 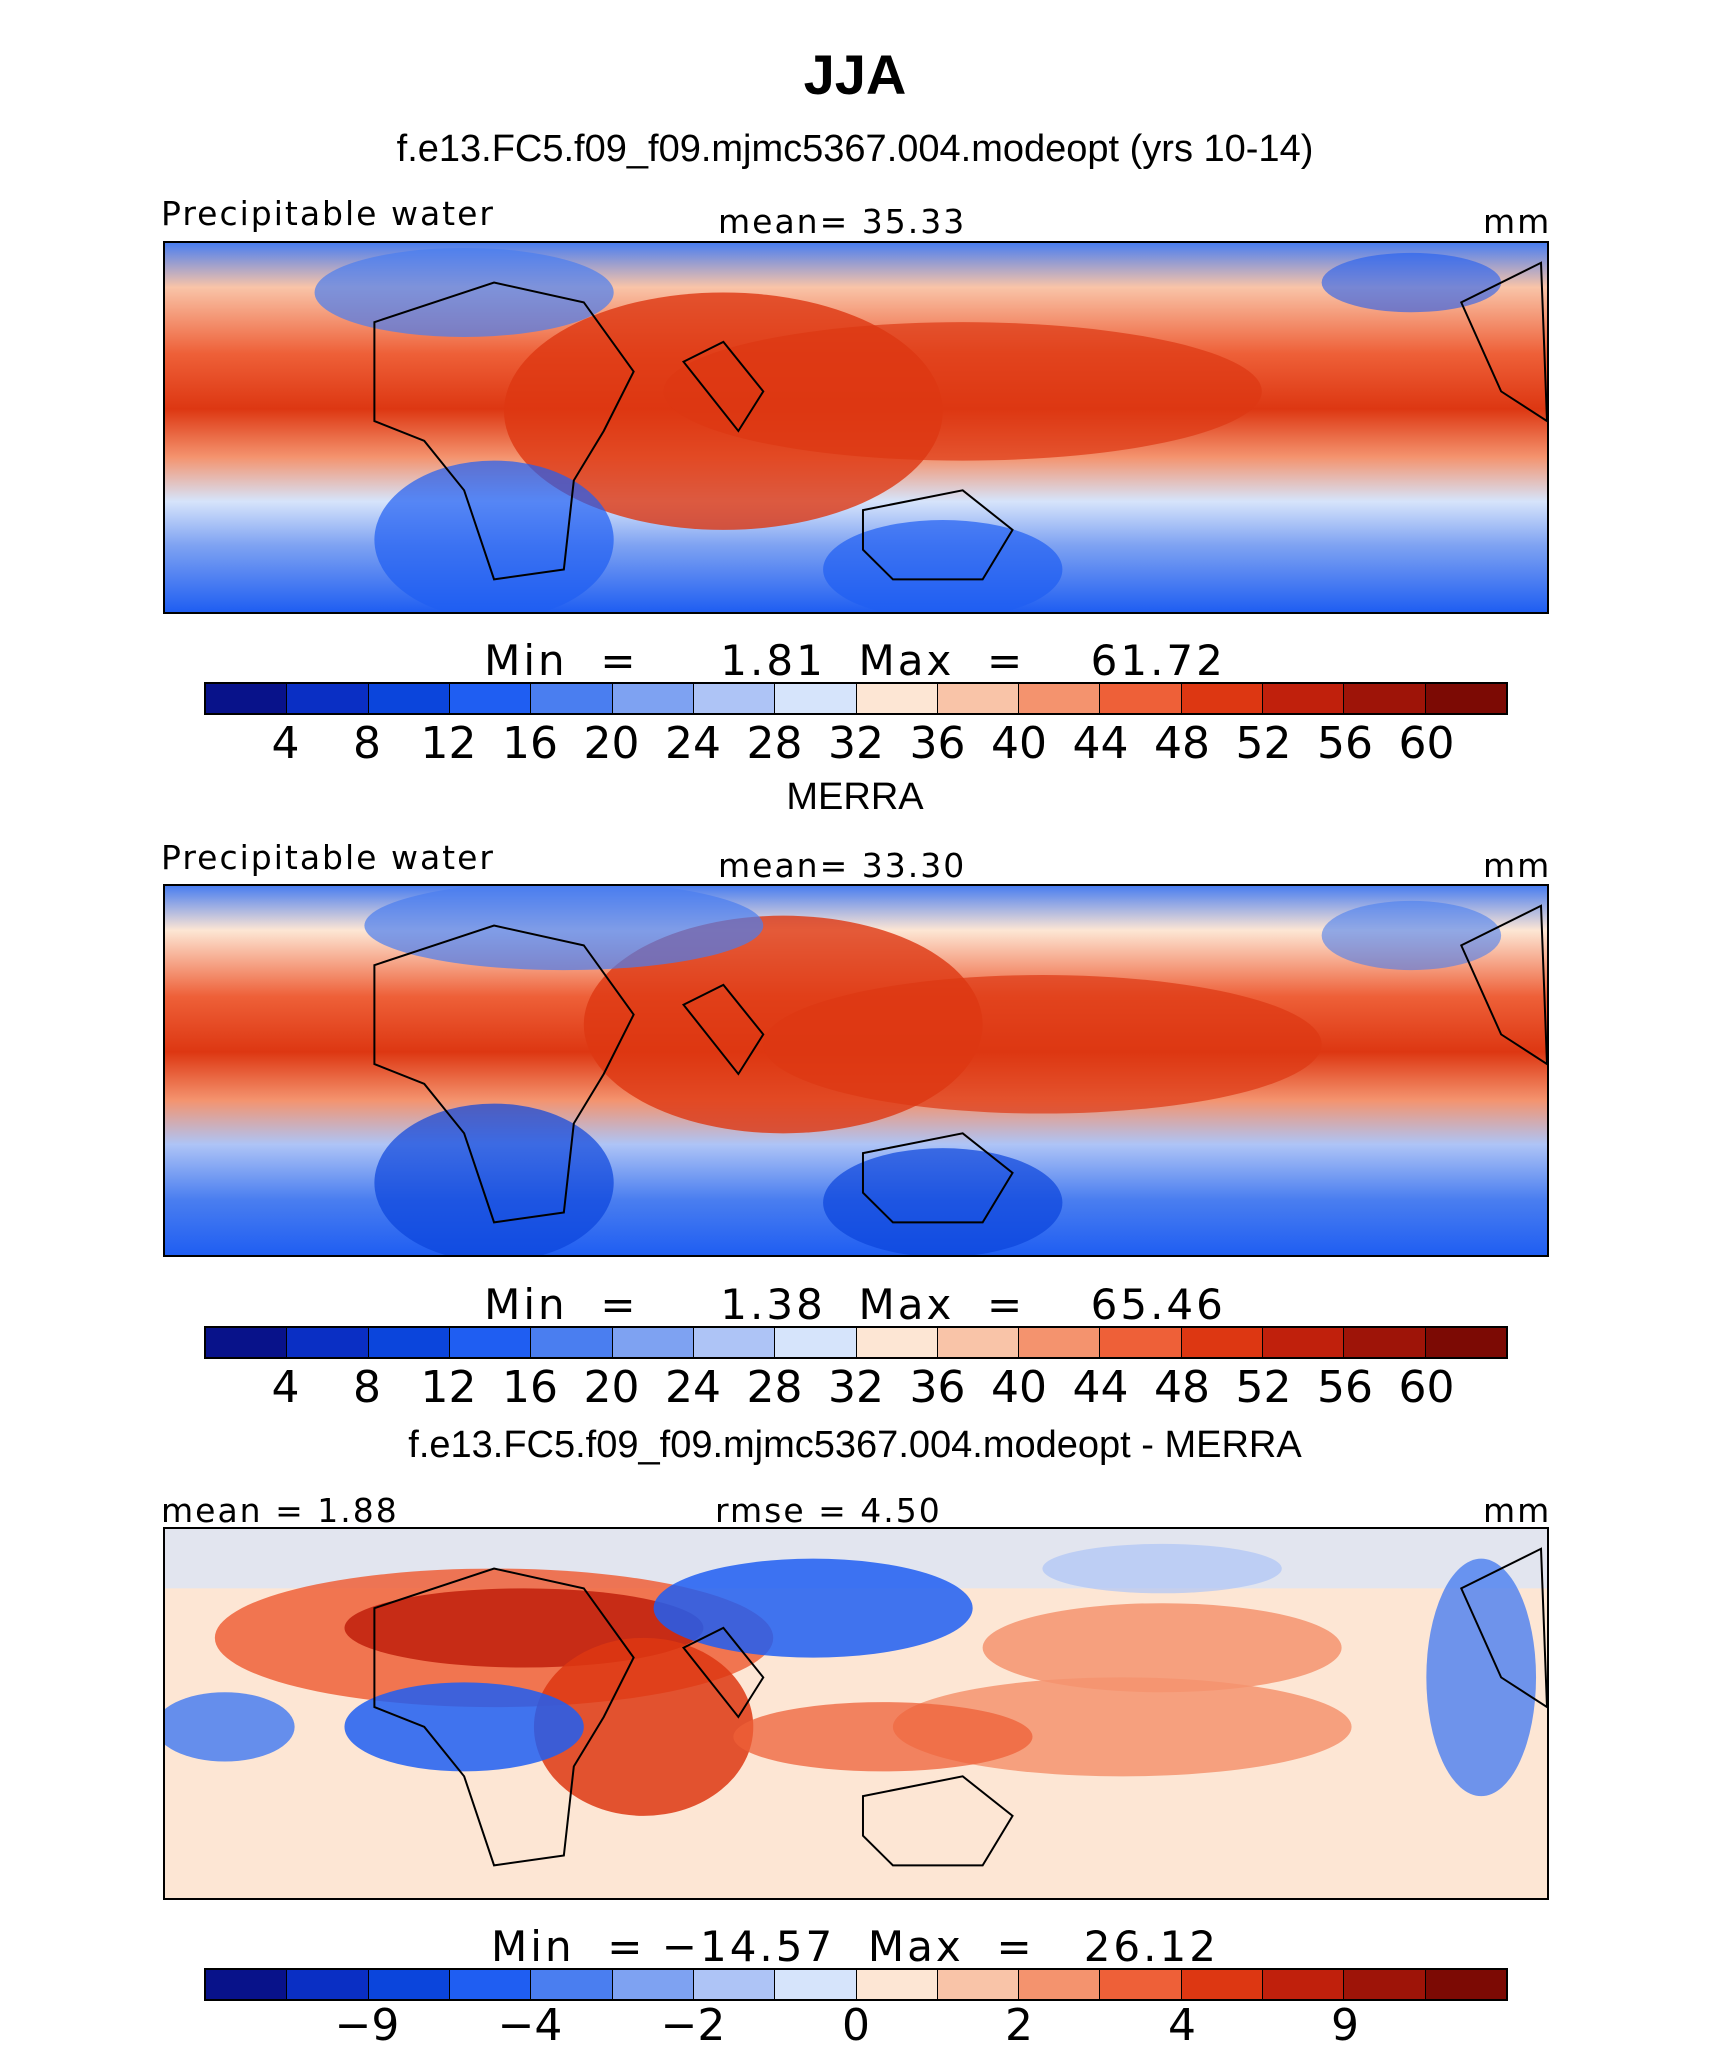 What do you see at coordinates (855, 1946) in the screenshot?
I see `panel-3-minmax: Min = −14.57 Max = 26.12` at bounding box center [855, 1946].